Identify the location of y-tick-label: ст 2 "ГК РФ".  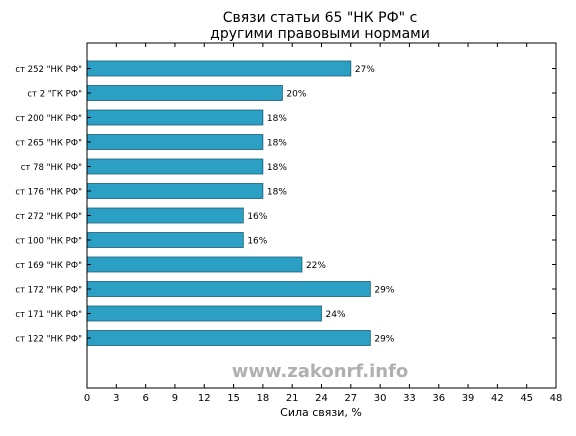
(54, 95).